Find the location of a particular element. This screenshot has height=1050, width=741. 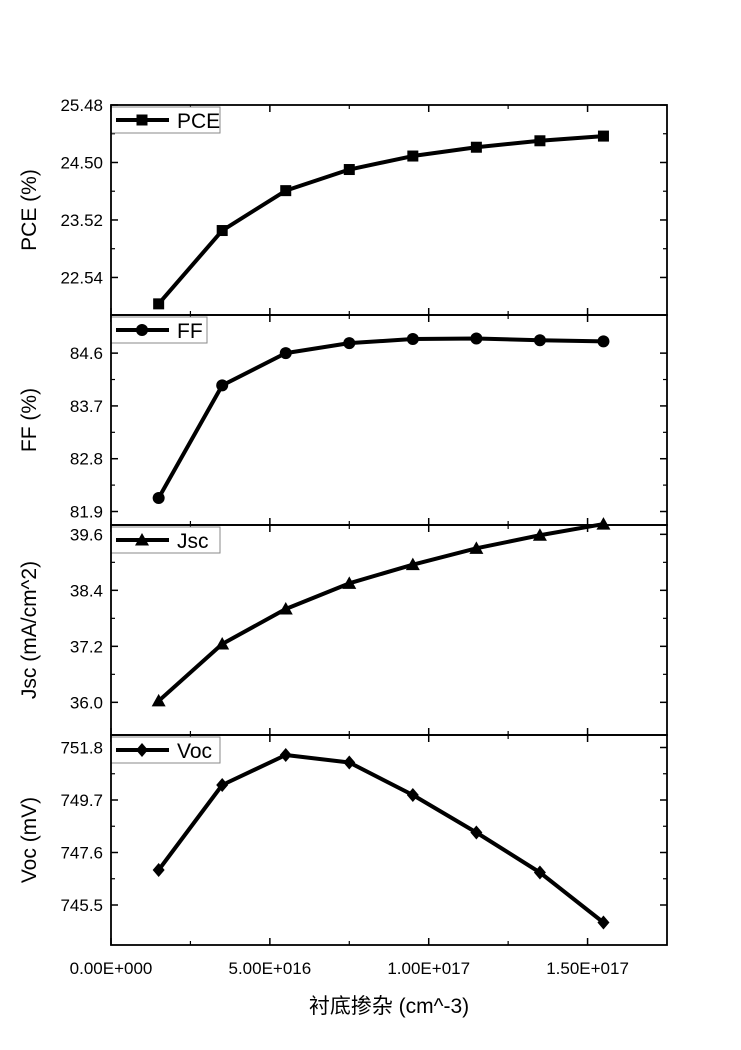

y-axis-label: PCE (%) is located at coordinates (29, 210).